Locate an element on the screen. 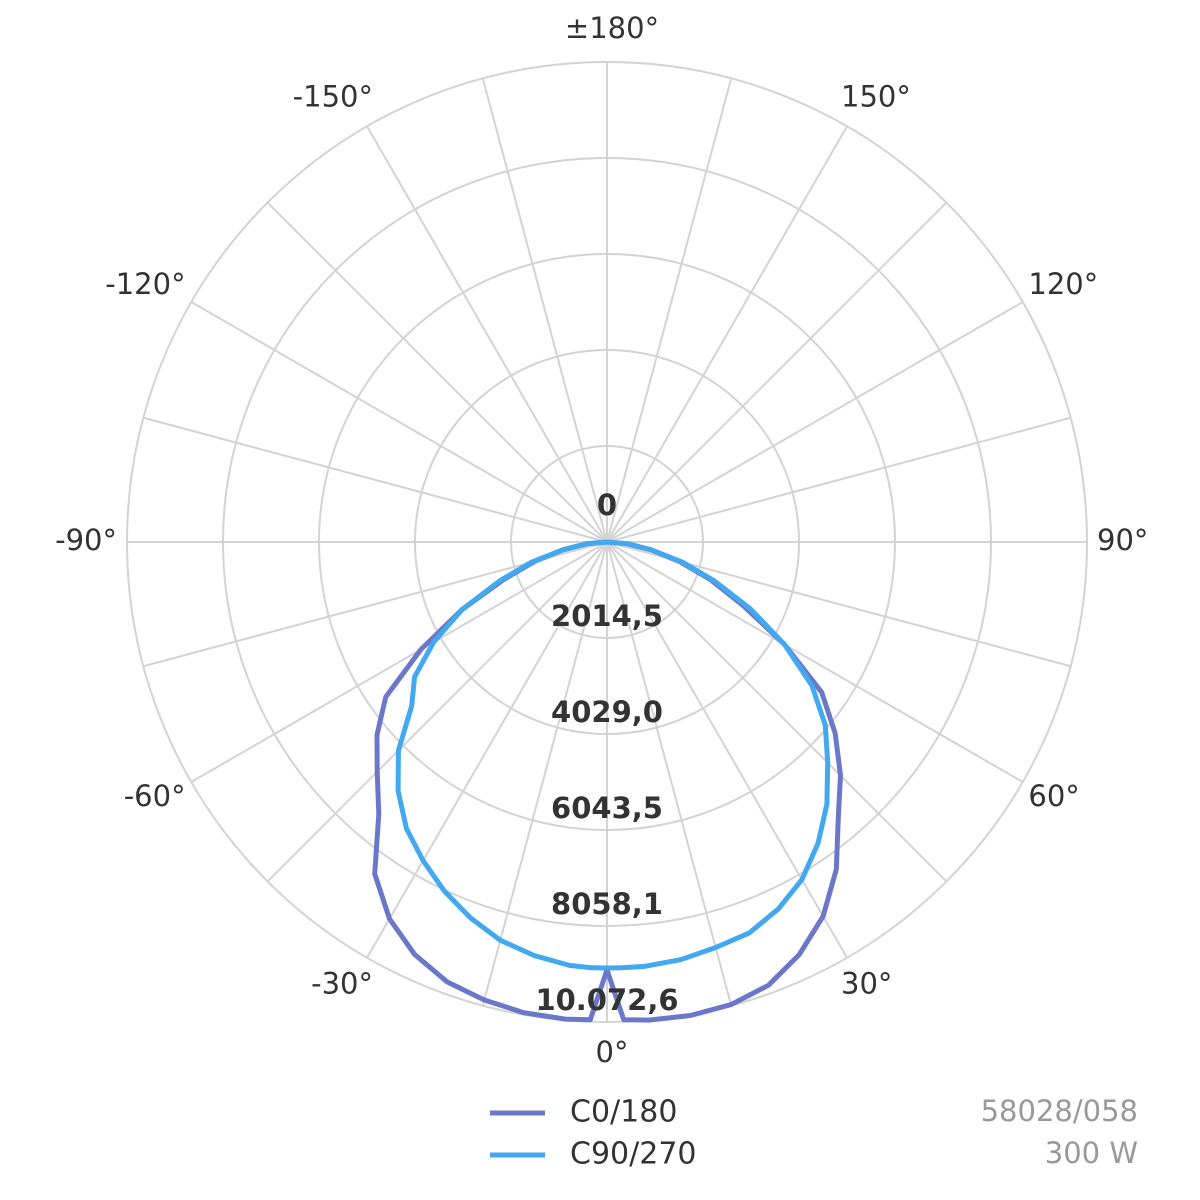 This screenshot has height=1200, width=1200. theta-tick-label: -150° is located at coordinates (333, 97).